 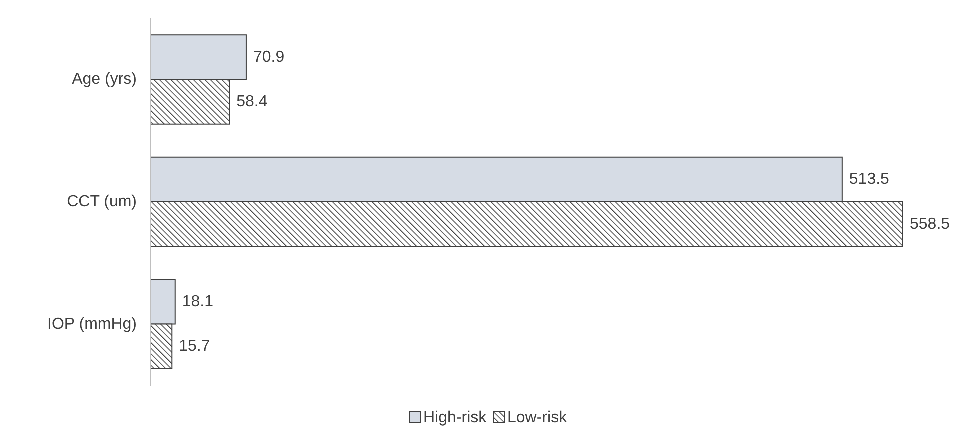 I want to click on legend-label: Low-risk, so click(x=538, y=418).